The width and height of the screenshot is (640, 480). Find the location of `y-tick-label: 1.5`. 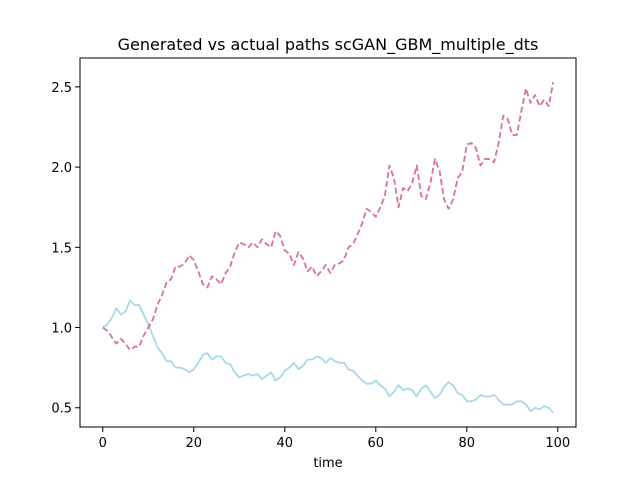

y-tick-label: 1.5 is located at coordinates (61, 248).